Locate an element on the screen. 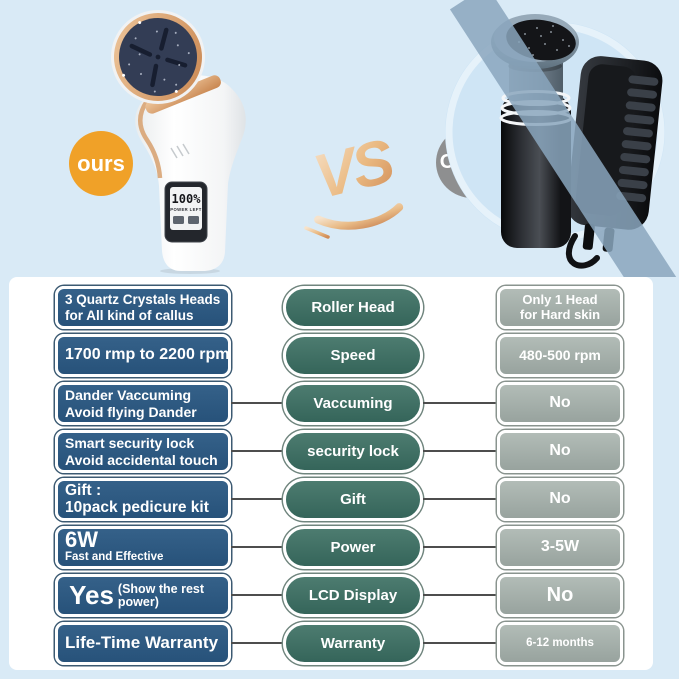 The image size is (679, 679). feature-label: Power is located at coordinates (353, 547).